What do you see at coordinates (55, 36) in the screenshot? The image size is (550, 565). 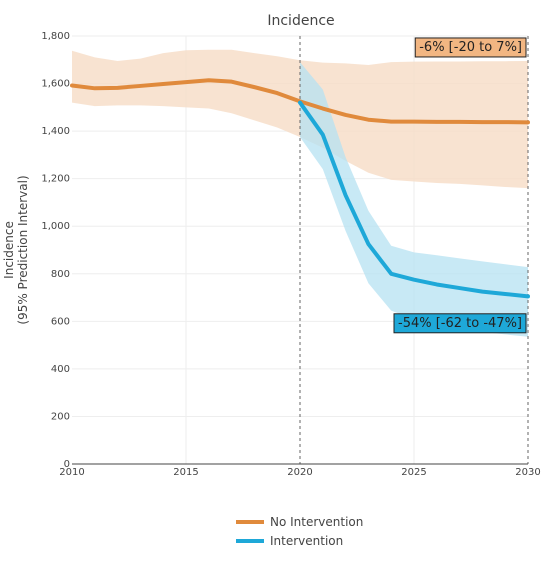 I see `y-tick-label: 1,800` at bounding box center [55, 36].